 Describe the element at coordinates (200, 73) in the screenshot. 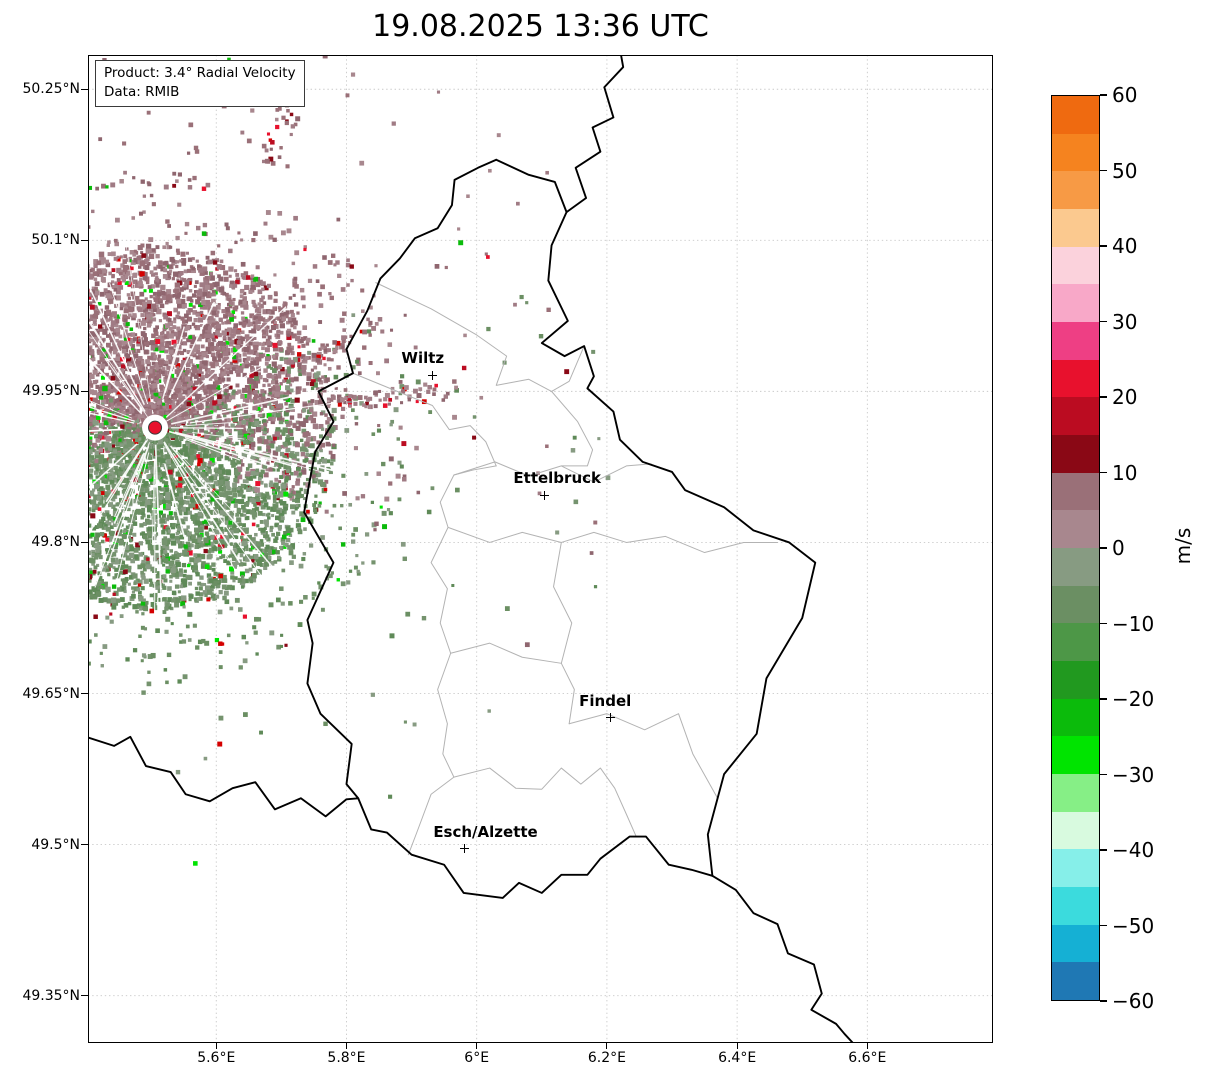

I see `product-line: Product: 3.4° Radial Velocity` at that location.